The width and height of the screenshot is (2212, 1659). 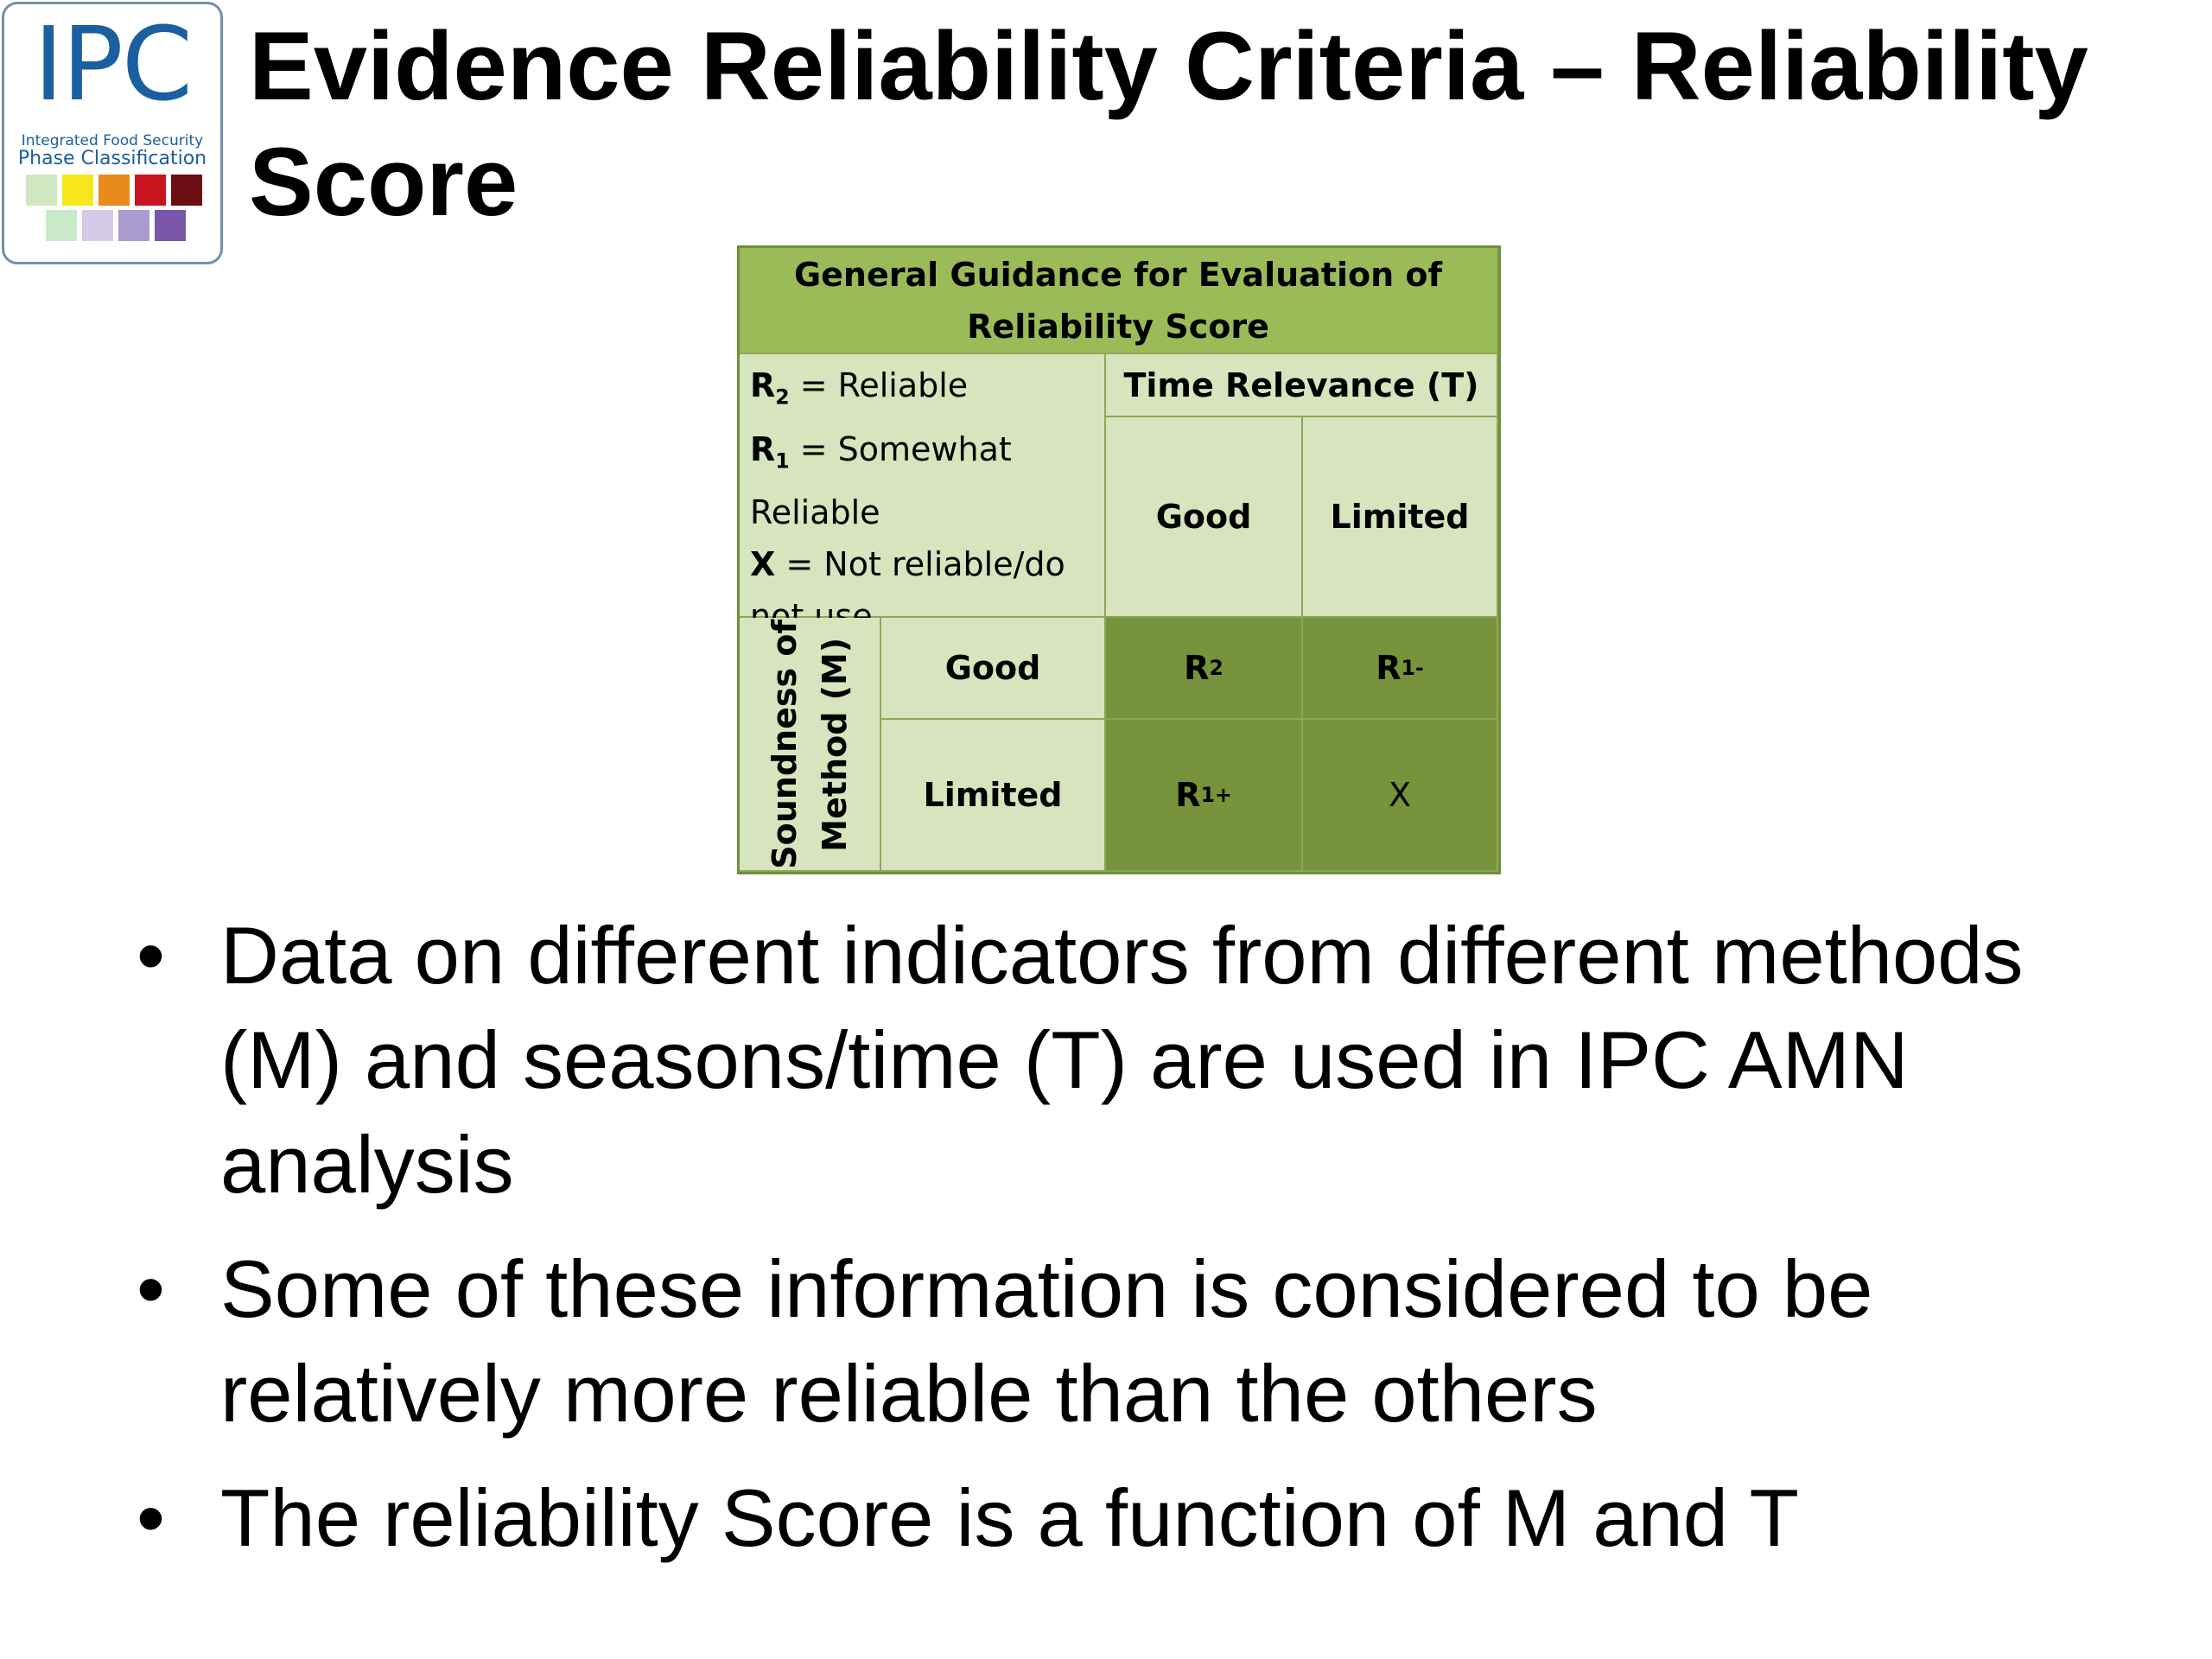 What do you see at coordinates (1302, 385) in the screenshot?
I see `time-relevance-header: Time Relevance (T)` at bounding box center [1302, 385].